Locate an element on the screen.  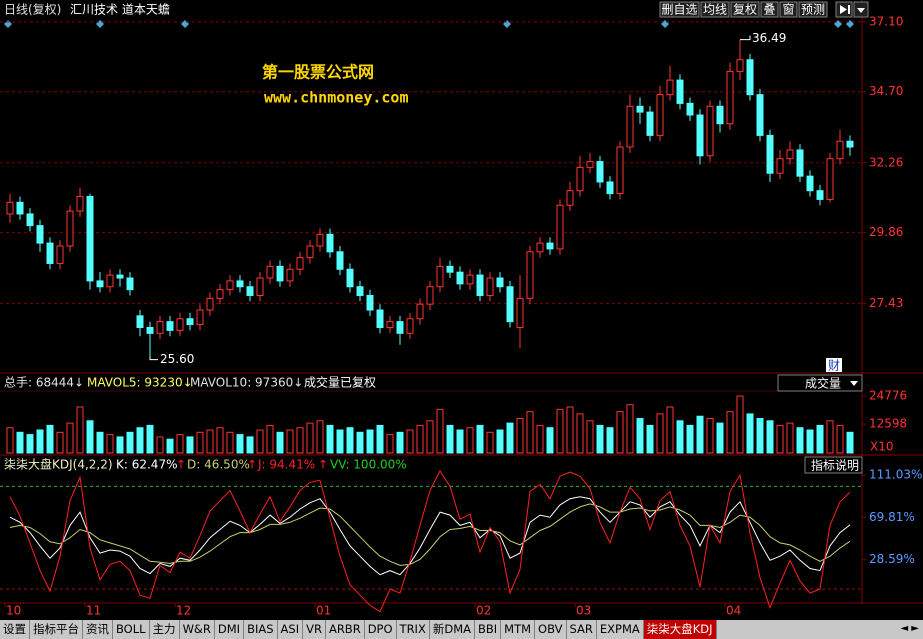
dropdown-icon is located at coordinates (861, 10).